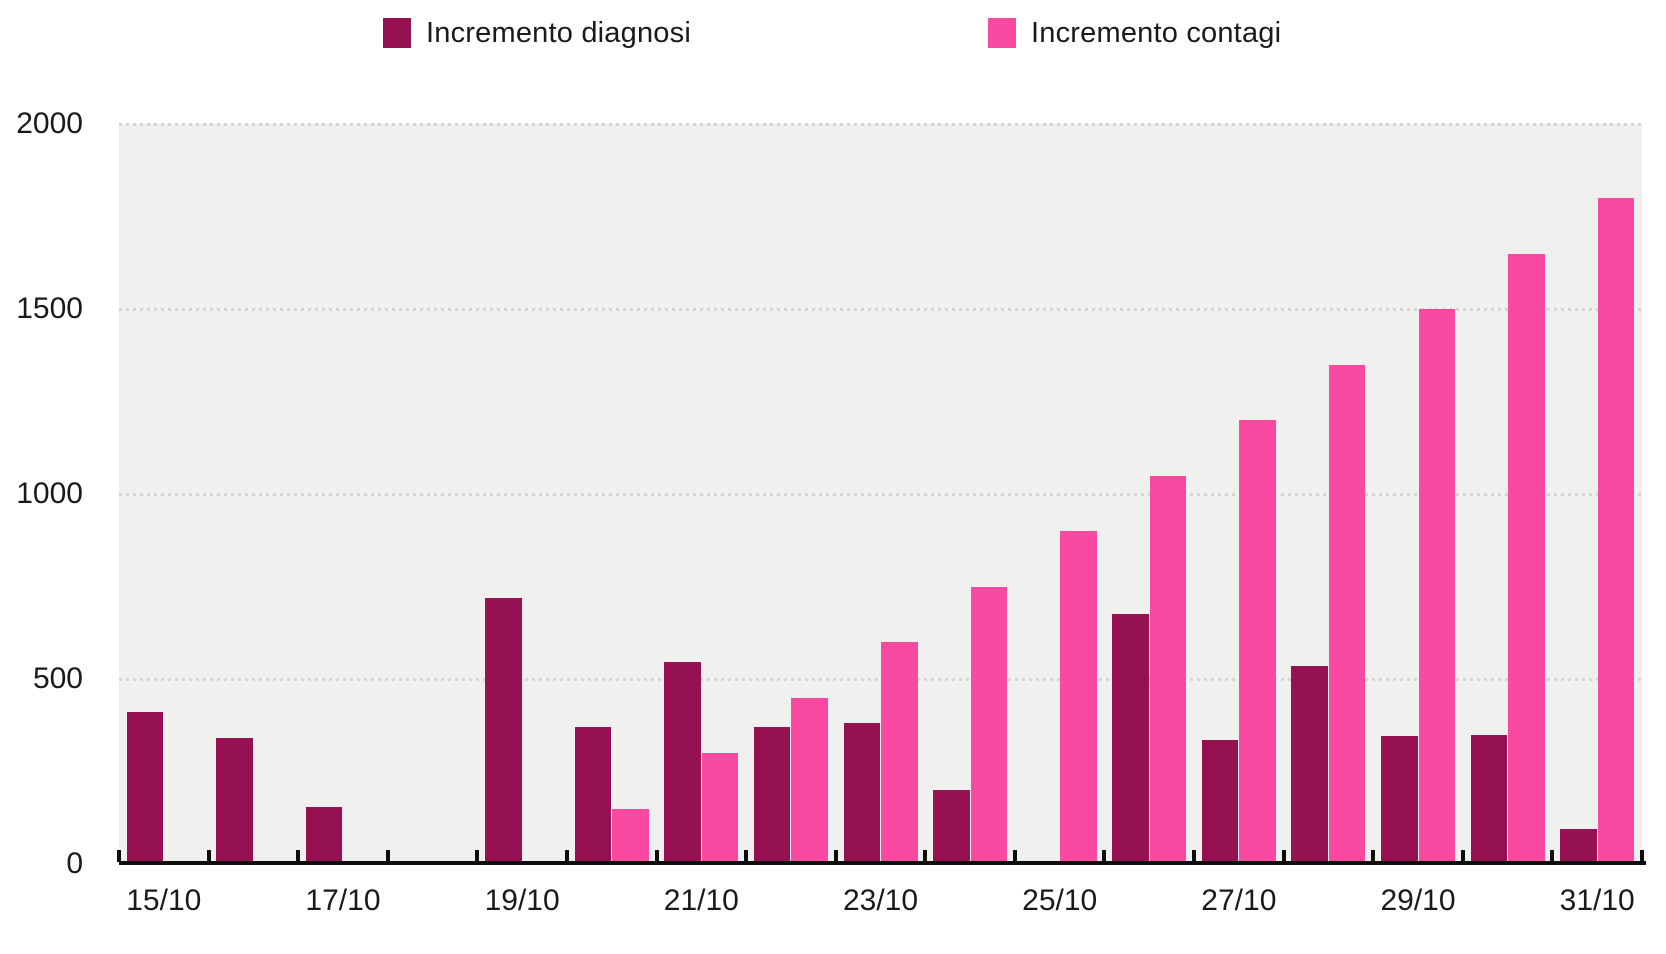 The width and height of the screenshot is (1666, 954). I want to click on x-axis-tick-label-21/10: 21/10, so click(701, 900).